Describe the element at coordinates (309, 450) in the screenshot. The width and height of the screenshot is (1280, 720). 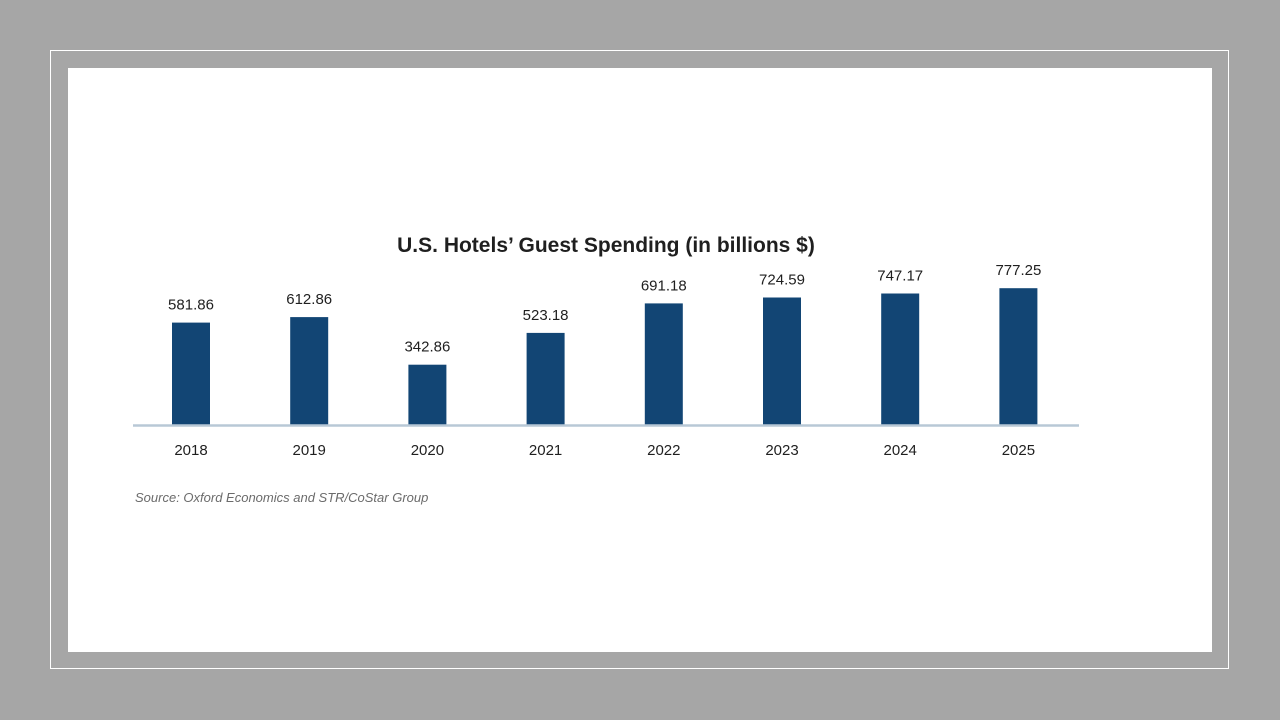
I see `category-label-2019: 2019` at that location.